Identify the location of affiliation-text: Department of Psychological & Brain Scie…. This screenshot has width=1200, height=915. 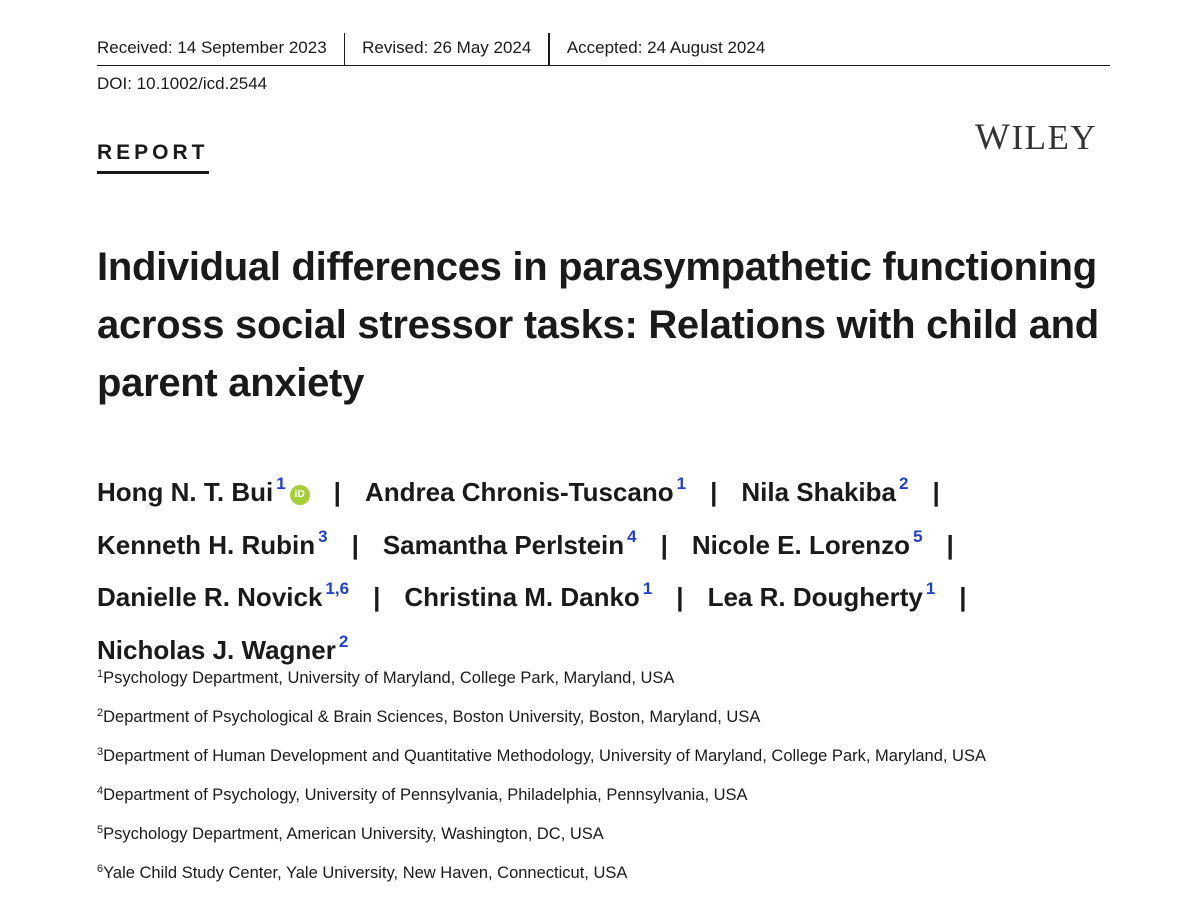
(432, 717).